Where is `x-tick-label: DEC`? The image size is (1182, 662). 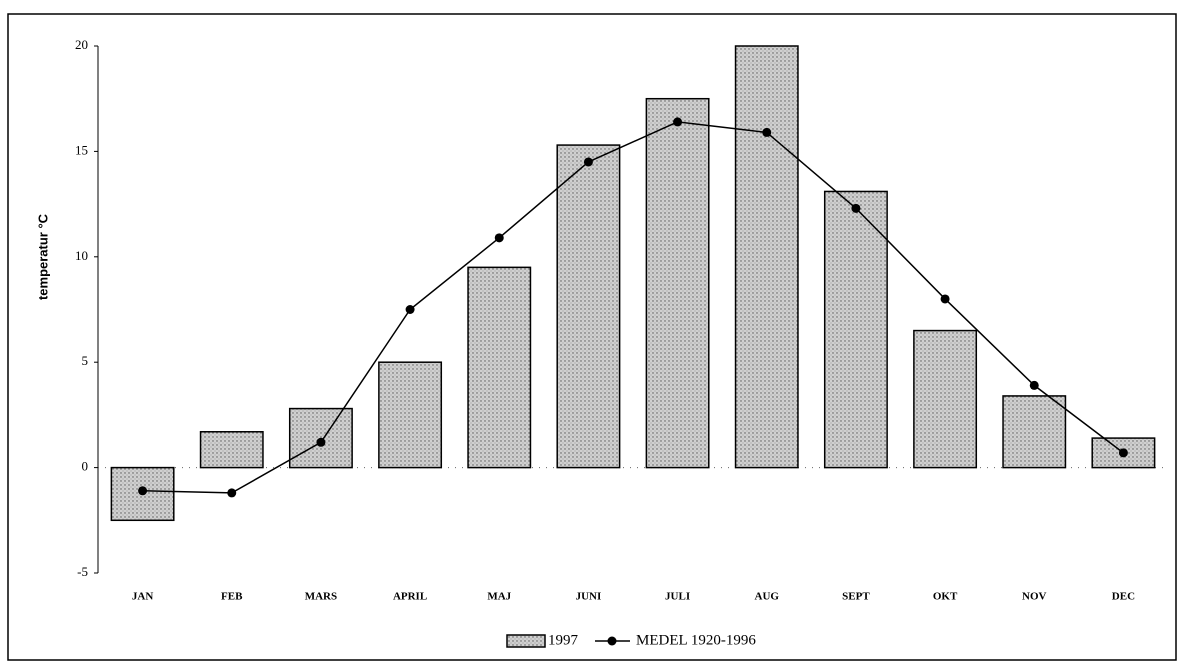
x-tick-label: DEC is located at coordinates (1123, 597).